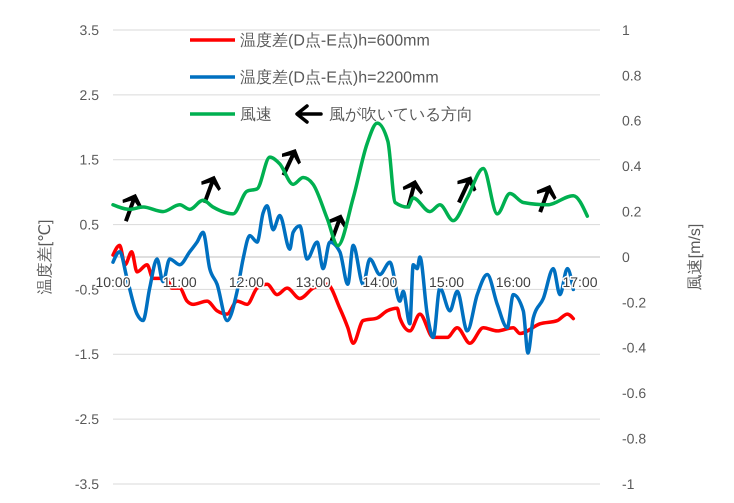  I want to click on y-tick-label: 1.5, so click(90, 160).